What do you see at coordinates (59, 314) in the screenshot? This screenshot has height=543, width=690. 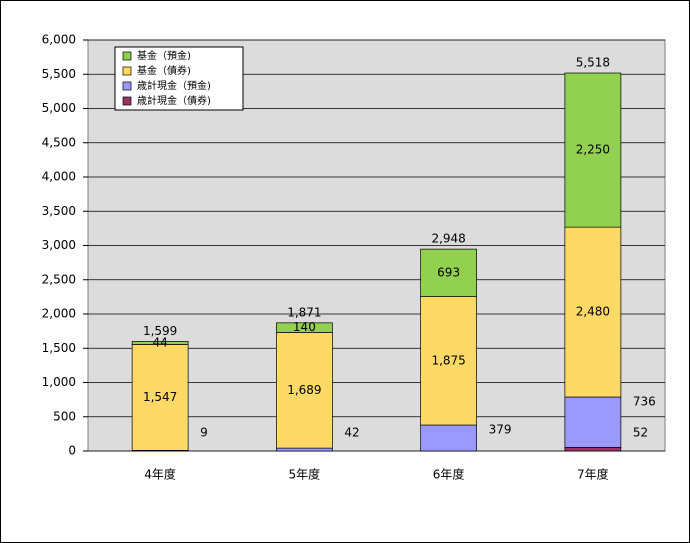 I see `y-tick-label: 2,000` at bounding box center [59, 314].